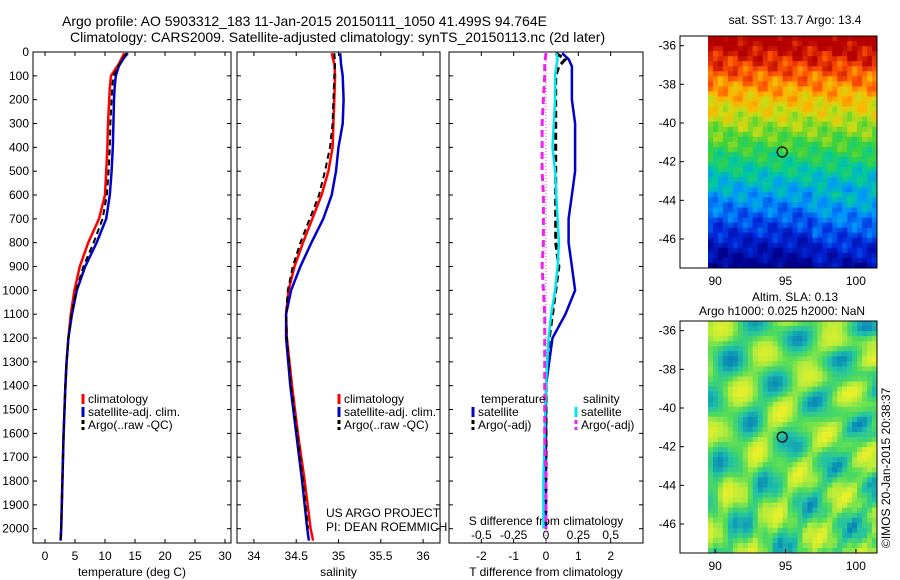 This screenshot has height=580, width=900. What do you see at coordinates (546, 556) in the screenshot?
I see `difference-xtick-label: 0` at bounding box center [546, 556].